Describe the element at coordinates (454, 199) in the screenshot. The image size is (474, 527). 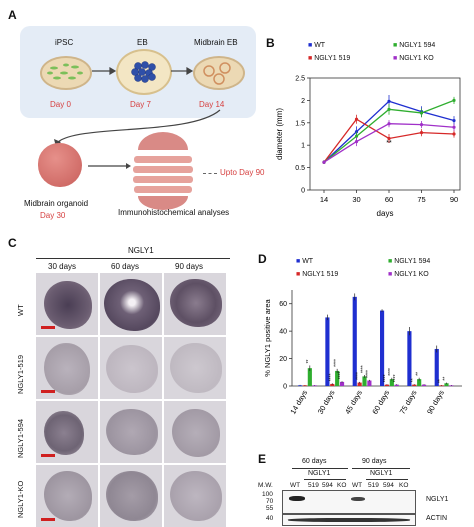
I see `xtick-label-b-90: 90` at that location.